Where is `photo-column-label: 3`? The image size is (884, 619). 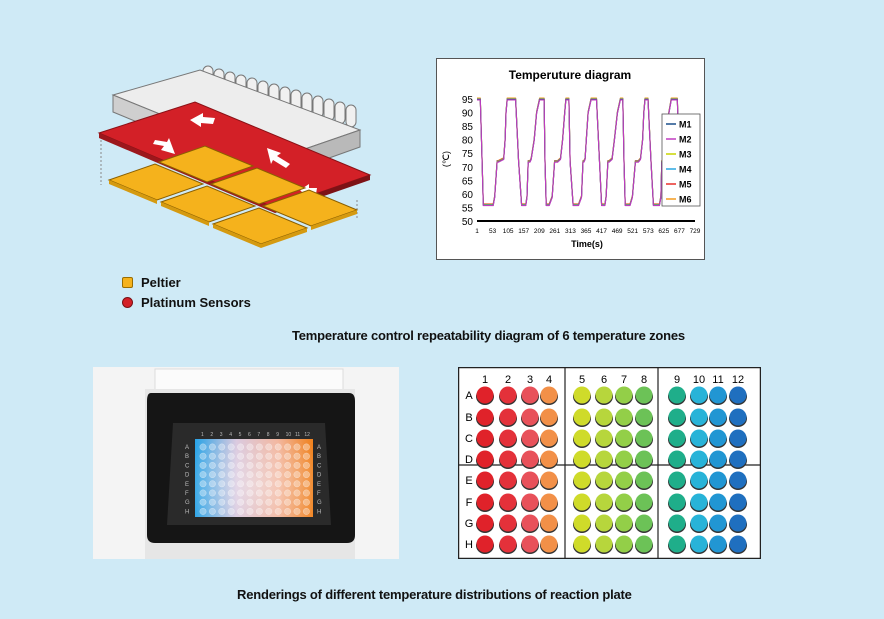
photo-column-label: 3 is located at coordinates (221, 435).